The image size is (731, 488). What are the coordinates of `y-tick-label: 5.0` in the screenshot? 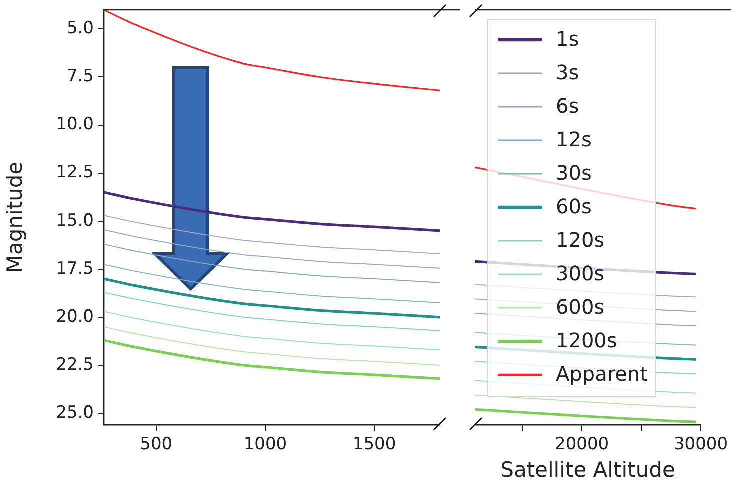 It's located at (80, 28).